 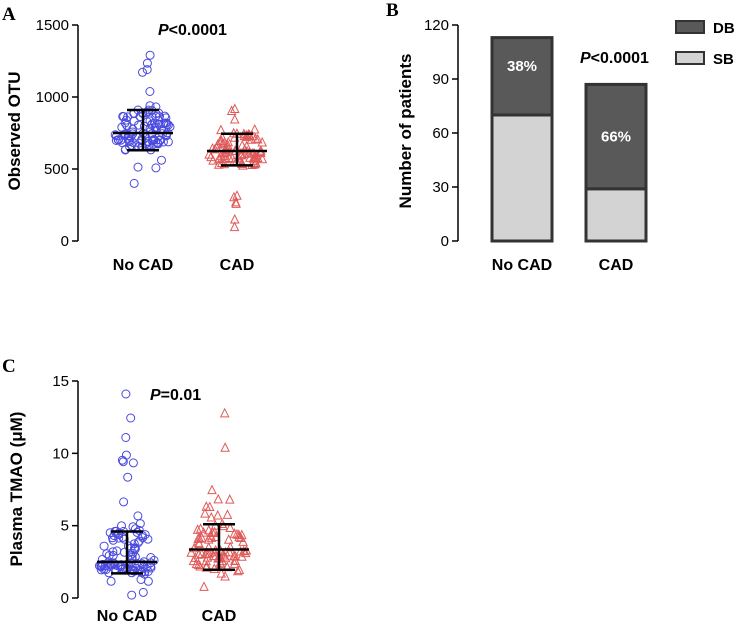 I want to click on panel-c-ylabel: Plasma TMAO (μM), so click(x=16, y=489).